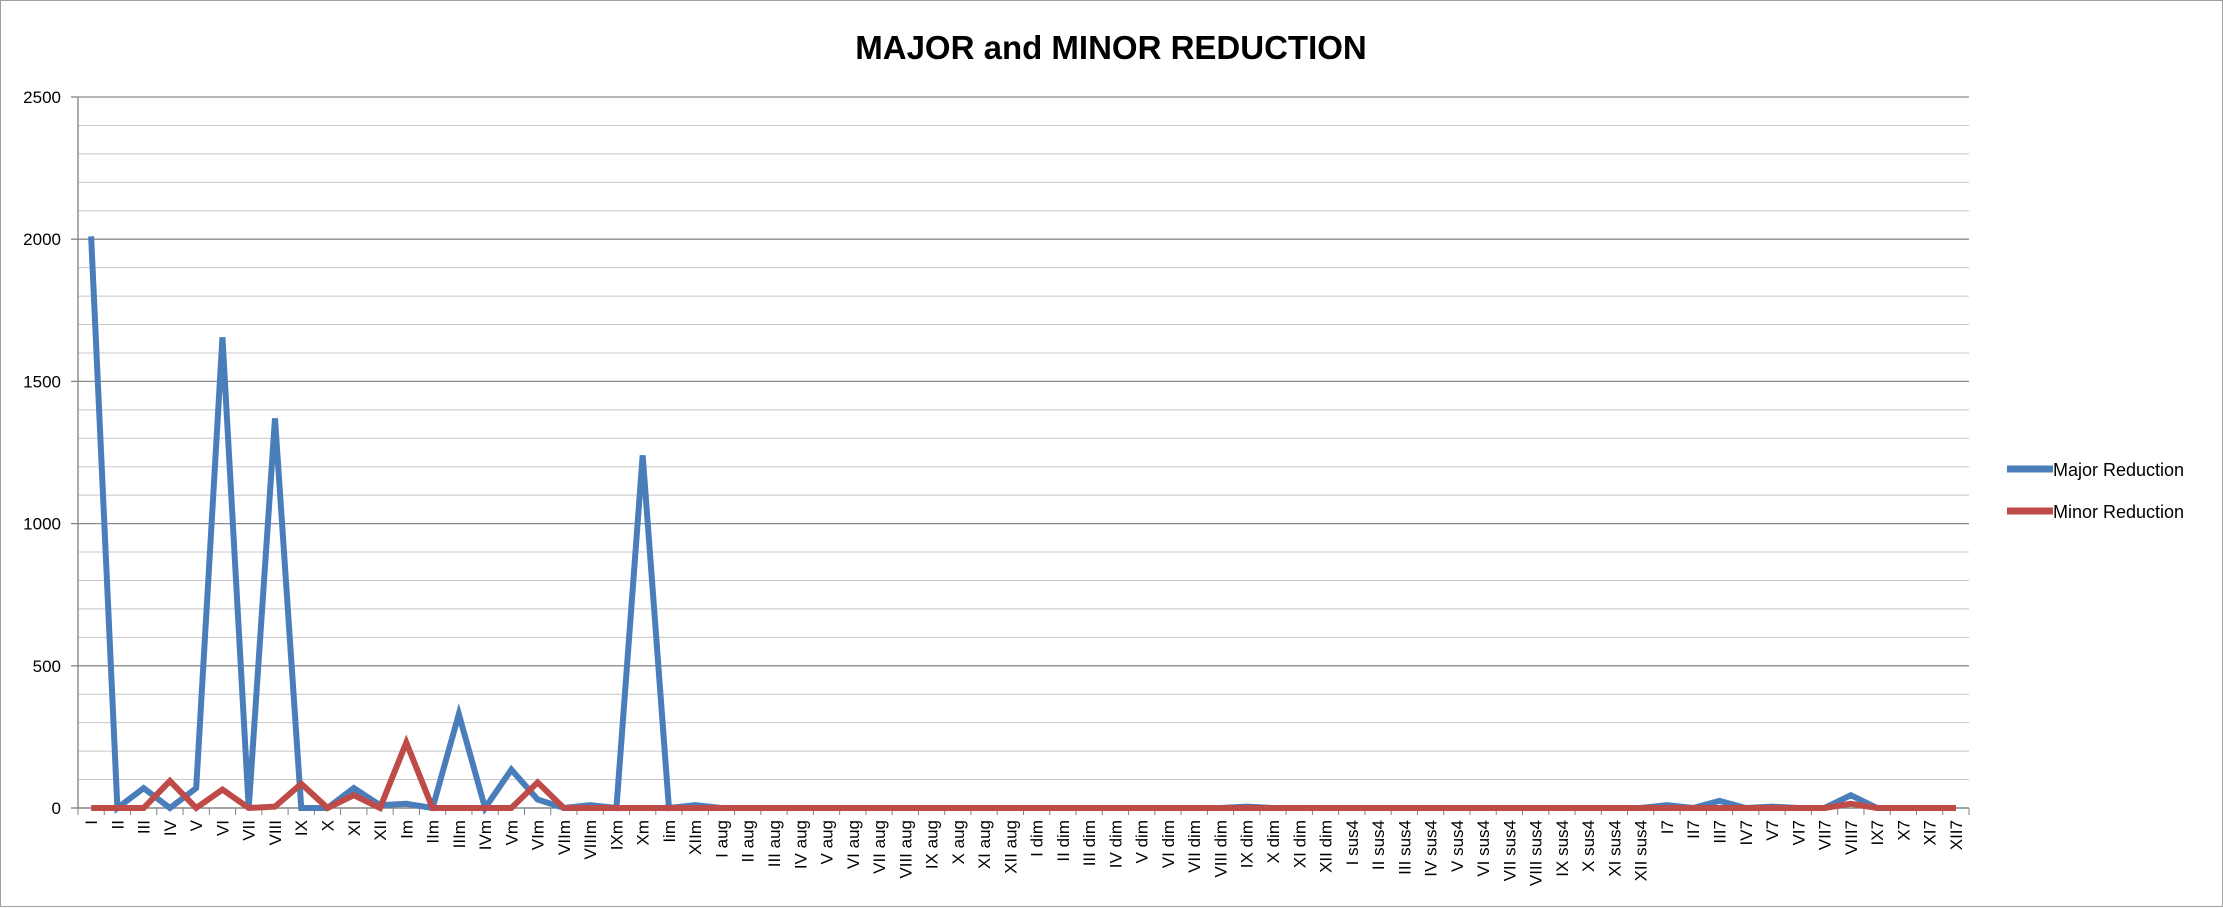 This screenshot has width=2223, height=908. I want to click on x-tick-label: I sus4, so click(1352, 842).